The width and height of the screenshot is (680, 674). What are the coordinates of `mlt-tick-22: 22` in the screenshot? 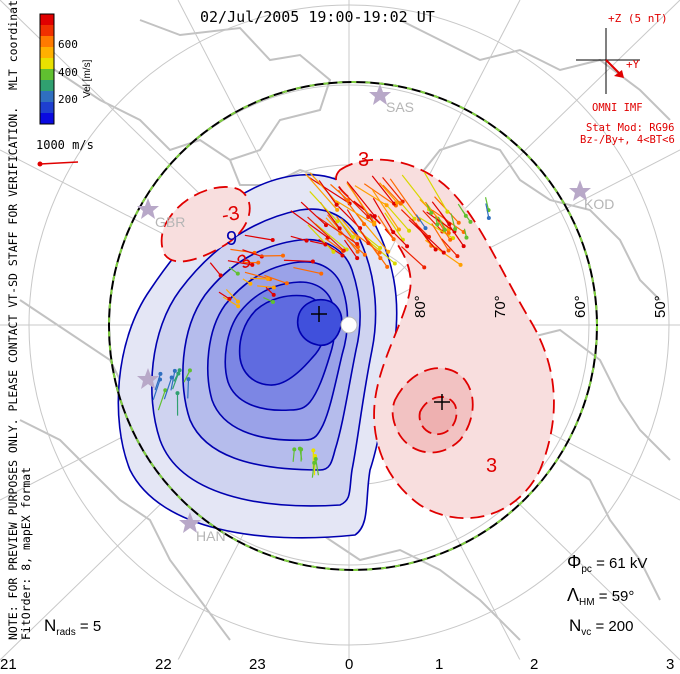 It's located at (163, 664).